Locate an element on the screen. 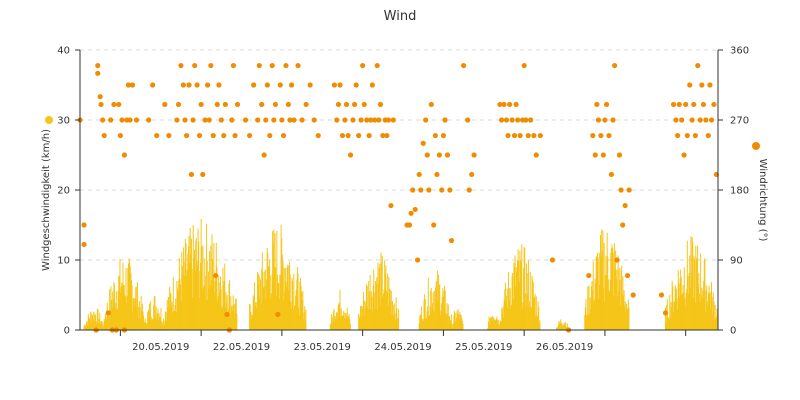 The height and width of the screenshot is (400, 800). right-y-tick-label: 360 is located at coordinates (739, 51).